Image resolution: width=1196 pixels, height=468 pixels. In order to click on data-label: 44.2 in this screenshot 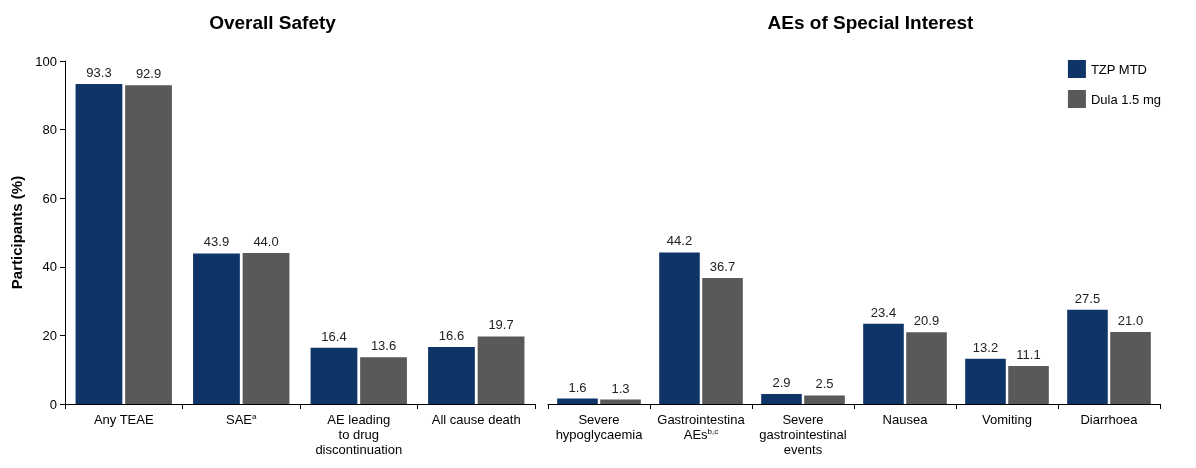, I will do `click(679, 241)`.